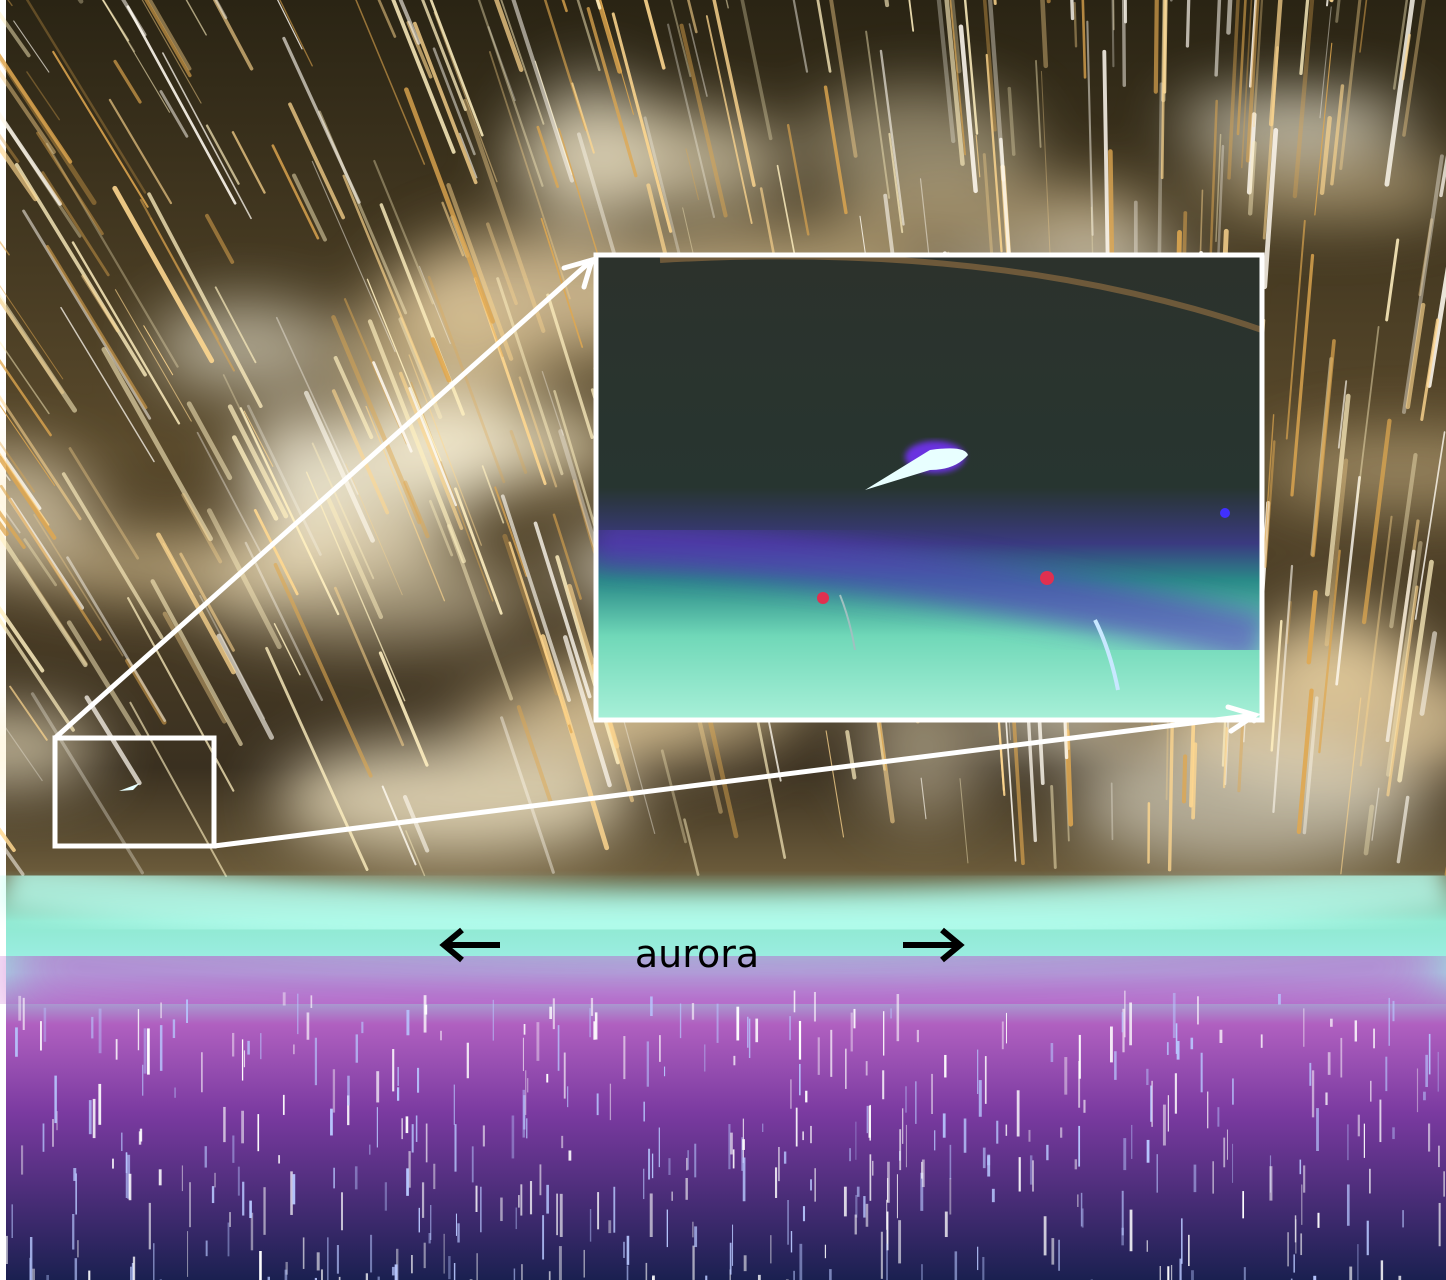 This screenshot has height=1280, width=1446. Describe the element at coordinates (723, 980) in the screenshot. I see `airglow-band` at that location.